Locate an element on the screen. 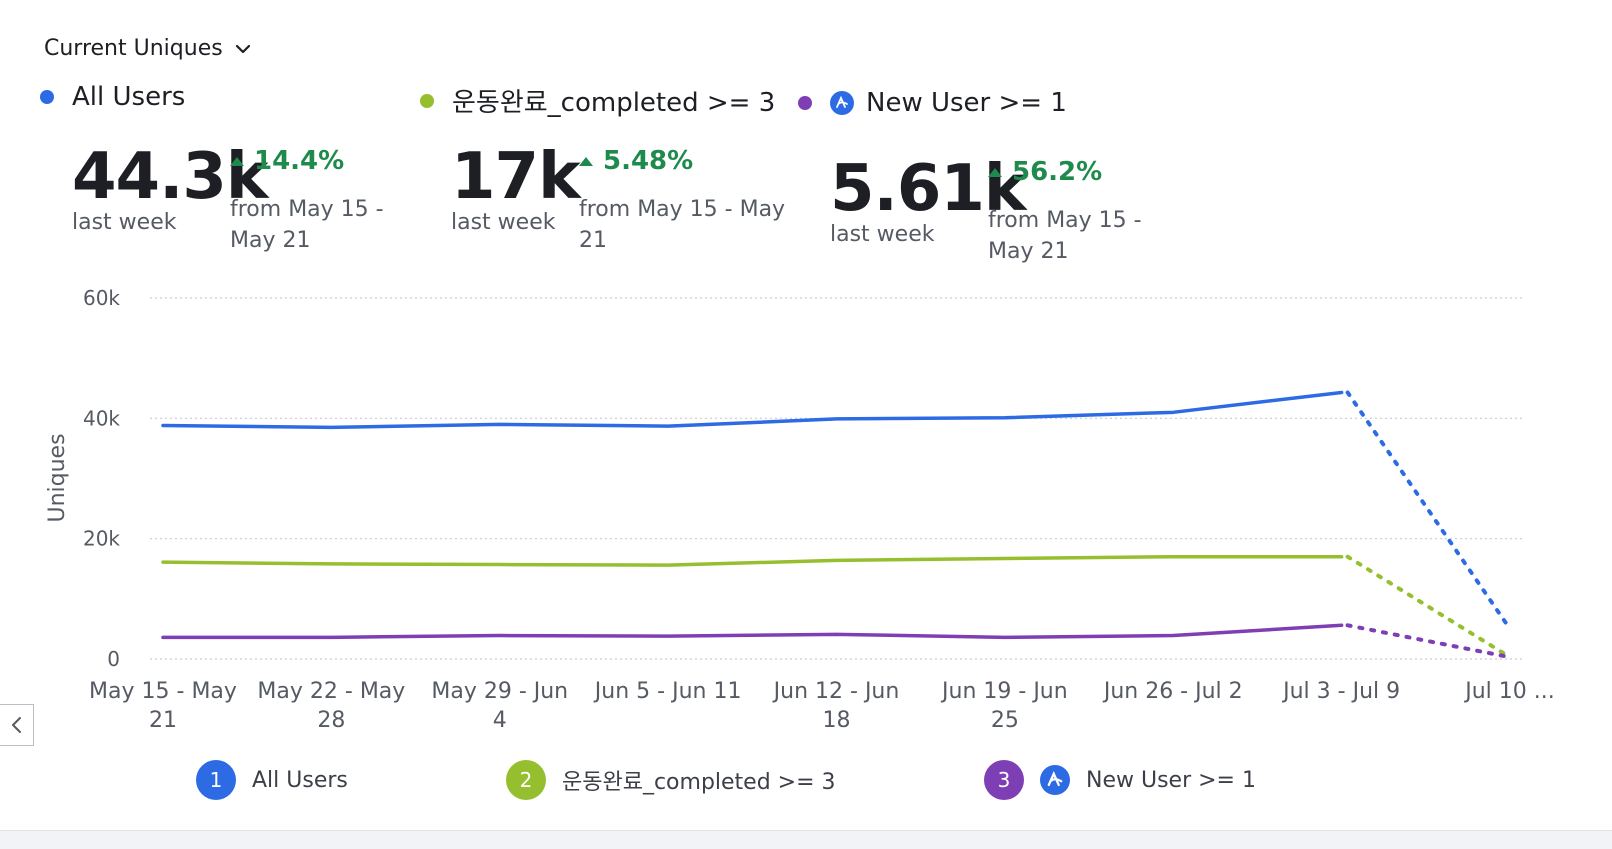  summary-series-row: New User >= 1 is located at coordinates (932, 103).